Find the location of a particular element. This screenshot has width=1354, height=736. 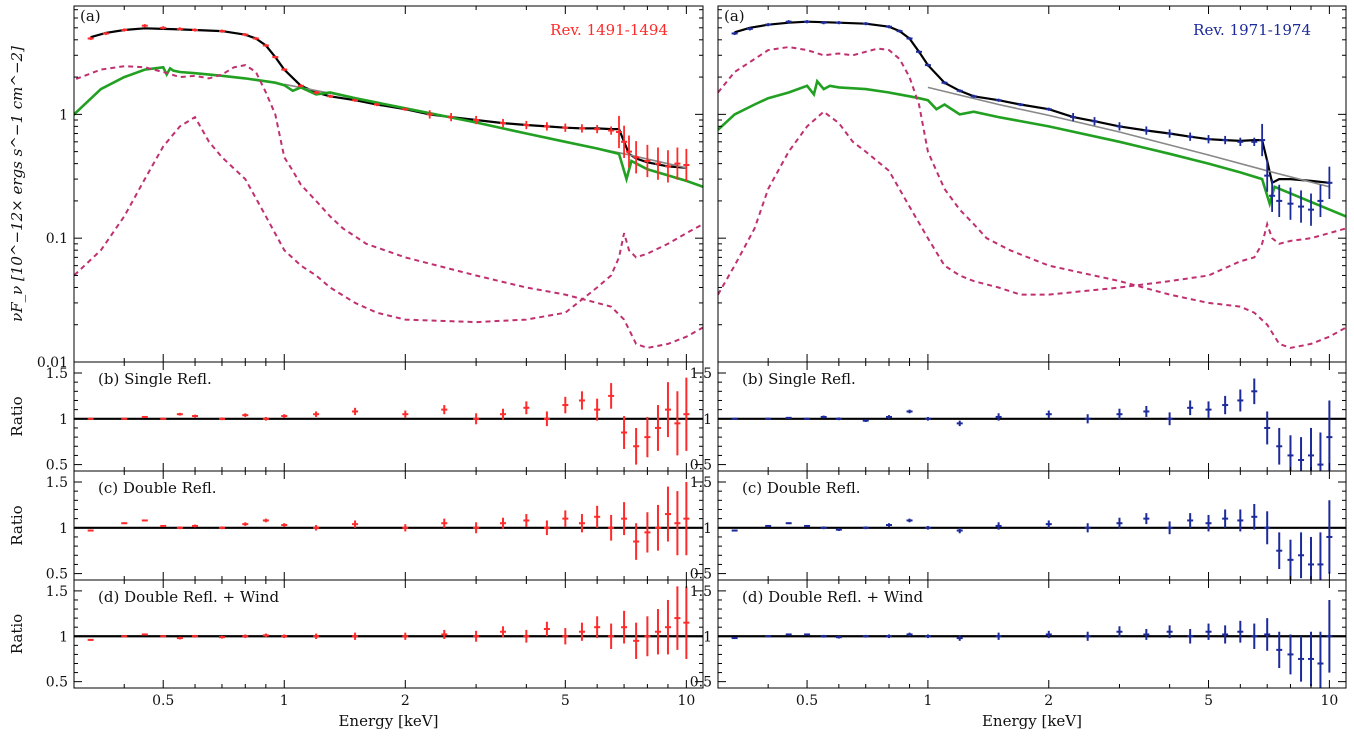

ratio-panel-b: 0.5 1 1.5 (b) Single Refl. is located at coordinates (1018, 417).